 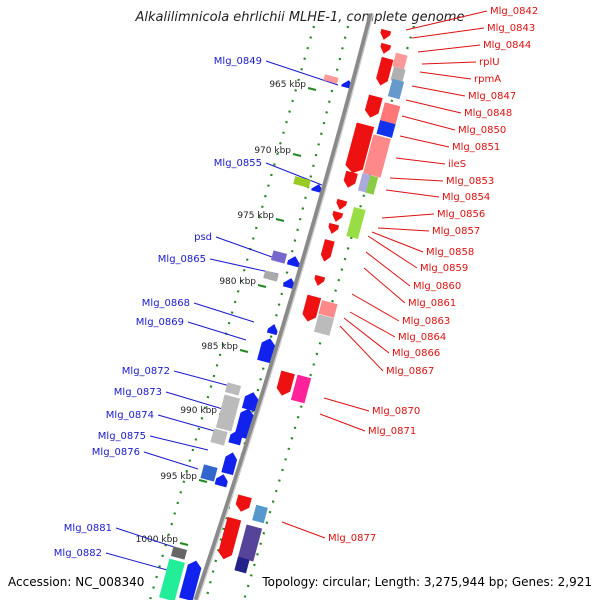 What do you see at coordinates (466, 197) in the screenshot?
I see `gene-label-Mlg_0854: Mlg_0854` at bounding box center [466, 197].